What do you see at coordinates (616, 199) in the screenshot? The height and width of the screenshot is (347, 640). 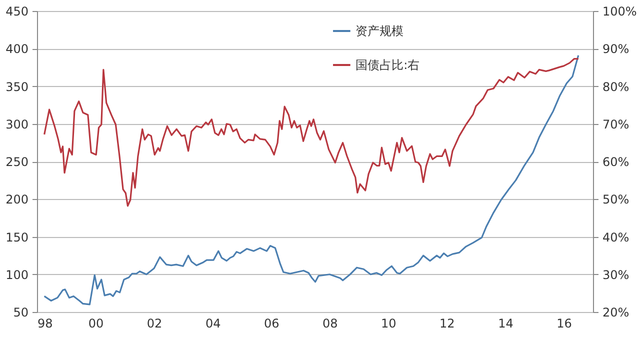 I see `y2-tick-label: 50%` at bounding box center [616, 199].